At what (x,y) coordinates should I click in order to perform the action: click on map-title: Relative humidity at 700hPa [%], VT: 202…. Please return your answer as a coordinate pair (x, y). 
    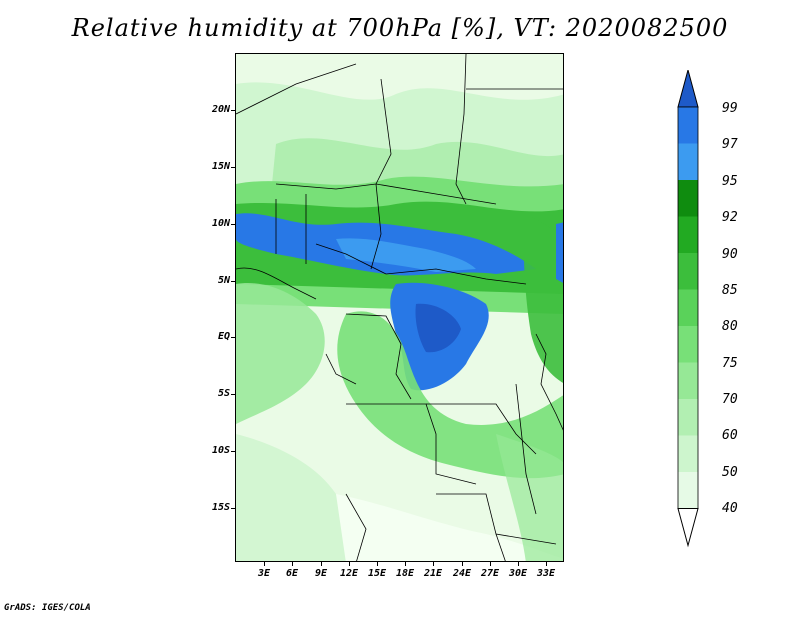
    Looking at the image, I should click on (400, 28).